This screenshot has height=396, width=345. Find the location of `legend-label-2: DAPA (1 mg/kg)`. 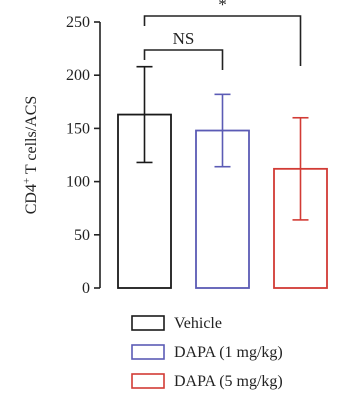

legend-label-2: DAPA (1 mg/kg) is located at coordinates (228, 352).